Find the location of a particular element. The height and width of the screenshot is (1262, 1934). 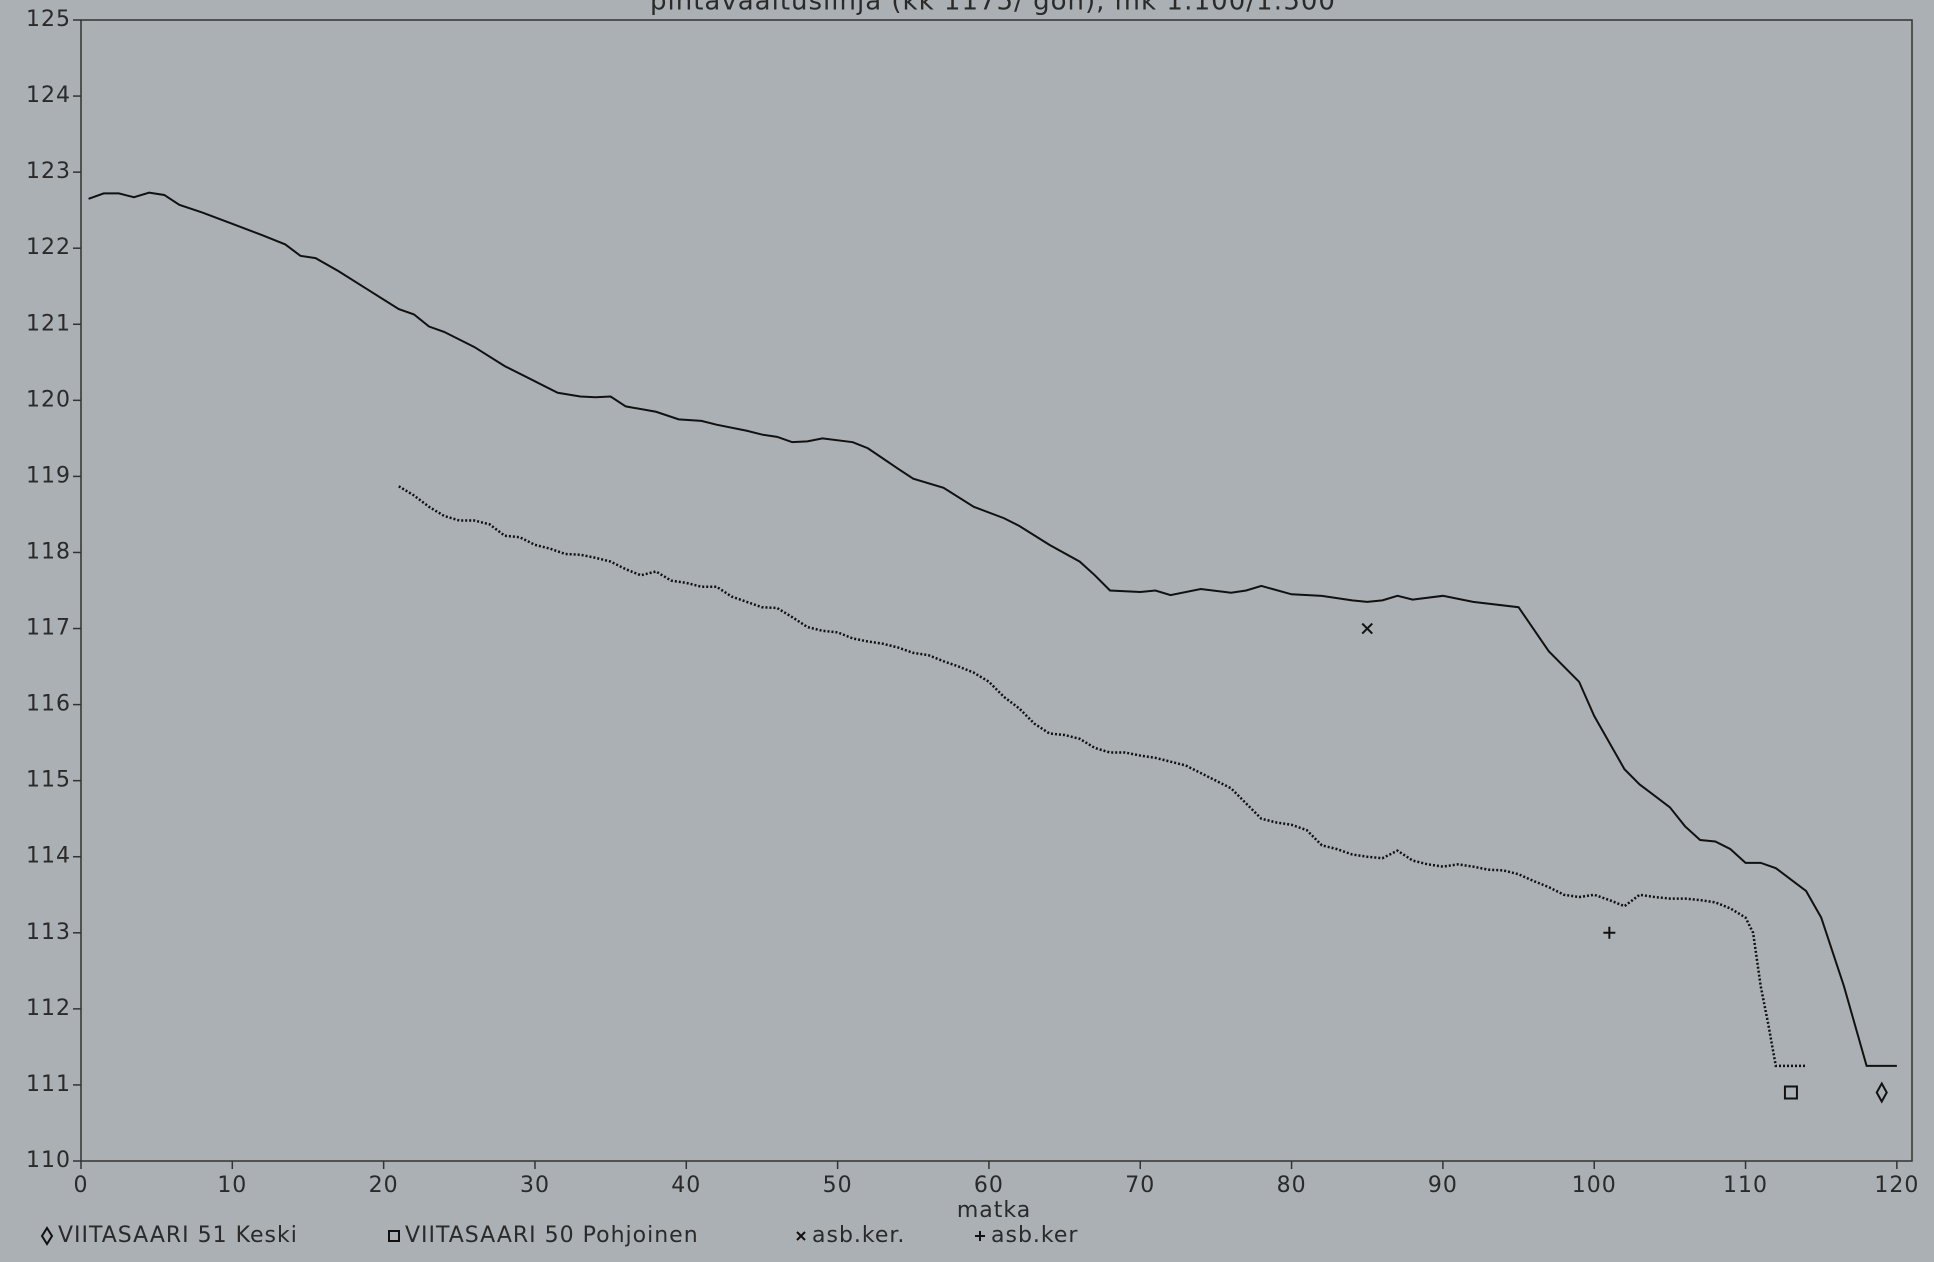

y-tick-label: 119 is located at coordinates (48, 475).